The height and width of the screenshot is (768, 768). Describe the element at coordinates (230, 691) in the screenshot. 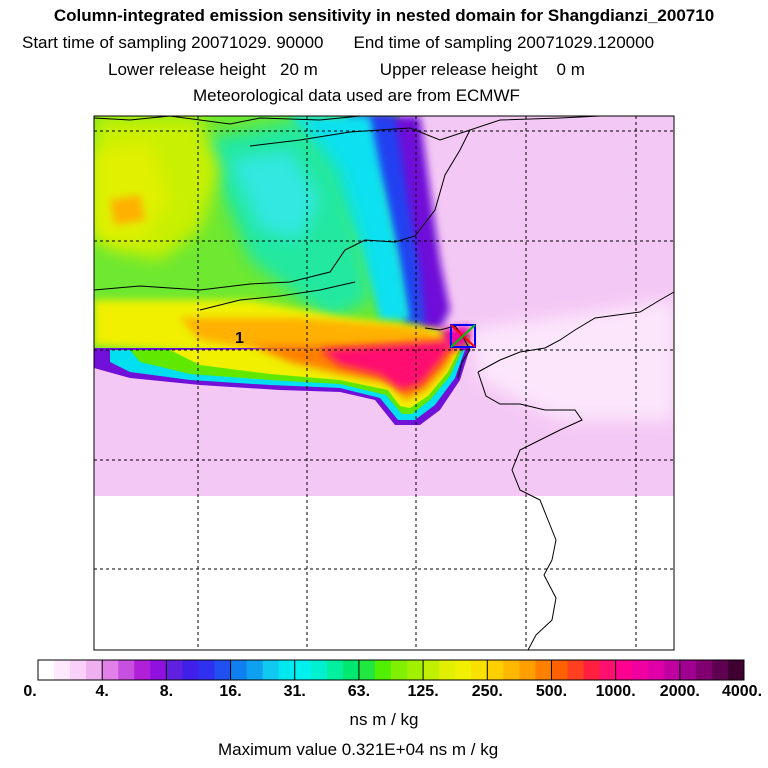

I see `colorbar-tick-label: 16.` at that location.